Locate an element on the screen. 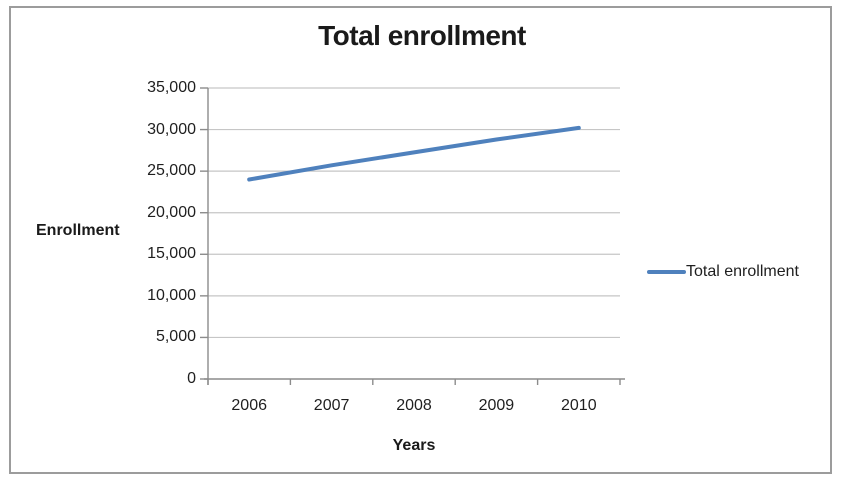 This screenshot has width=844, height=491. x-tick-label: 2010 is located at coordinates (579, 405).